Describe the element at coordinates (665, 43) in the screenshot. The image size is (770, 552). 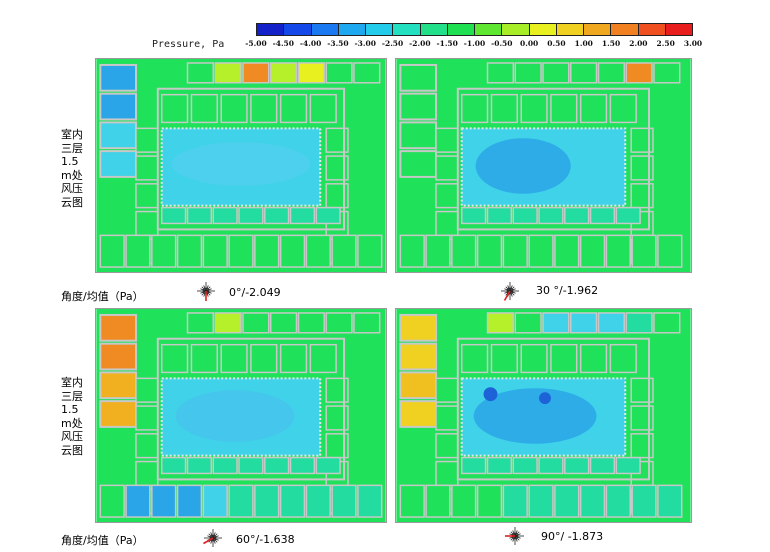
I see `legend-tick-label: 2.50` at that location.